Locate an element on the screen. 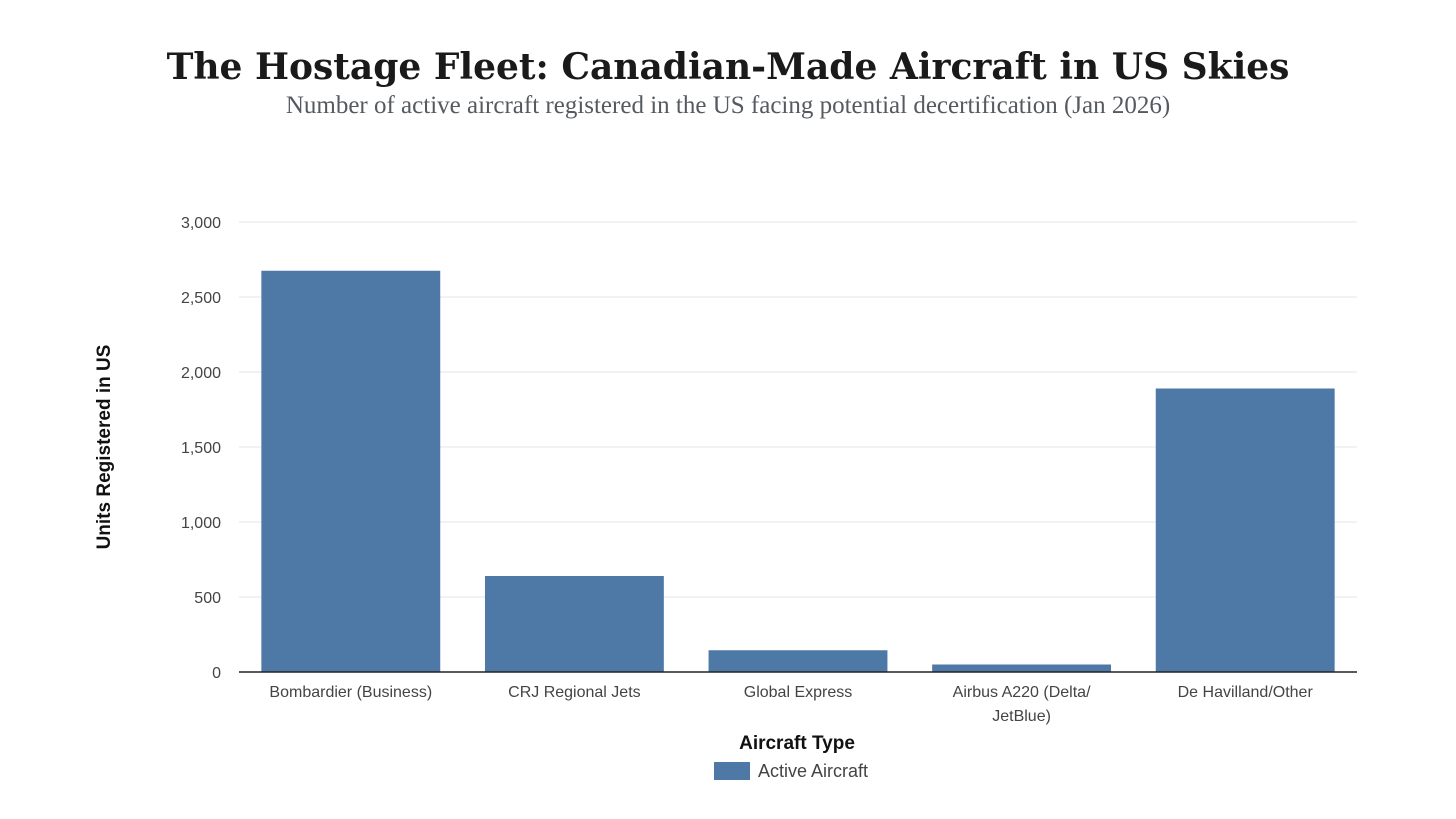 This screenshot has width=1456, height=819. legend: Active Aircraft is located at coordinates (791, 771).